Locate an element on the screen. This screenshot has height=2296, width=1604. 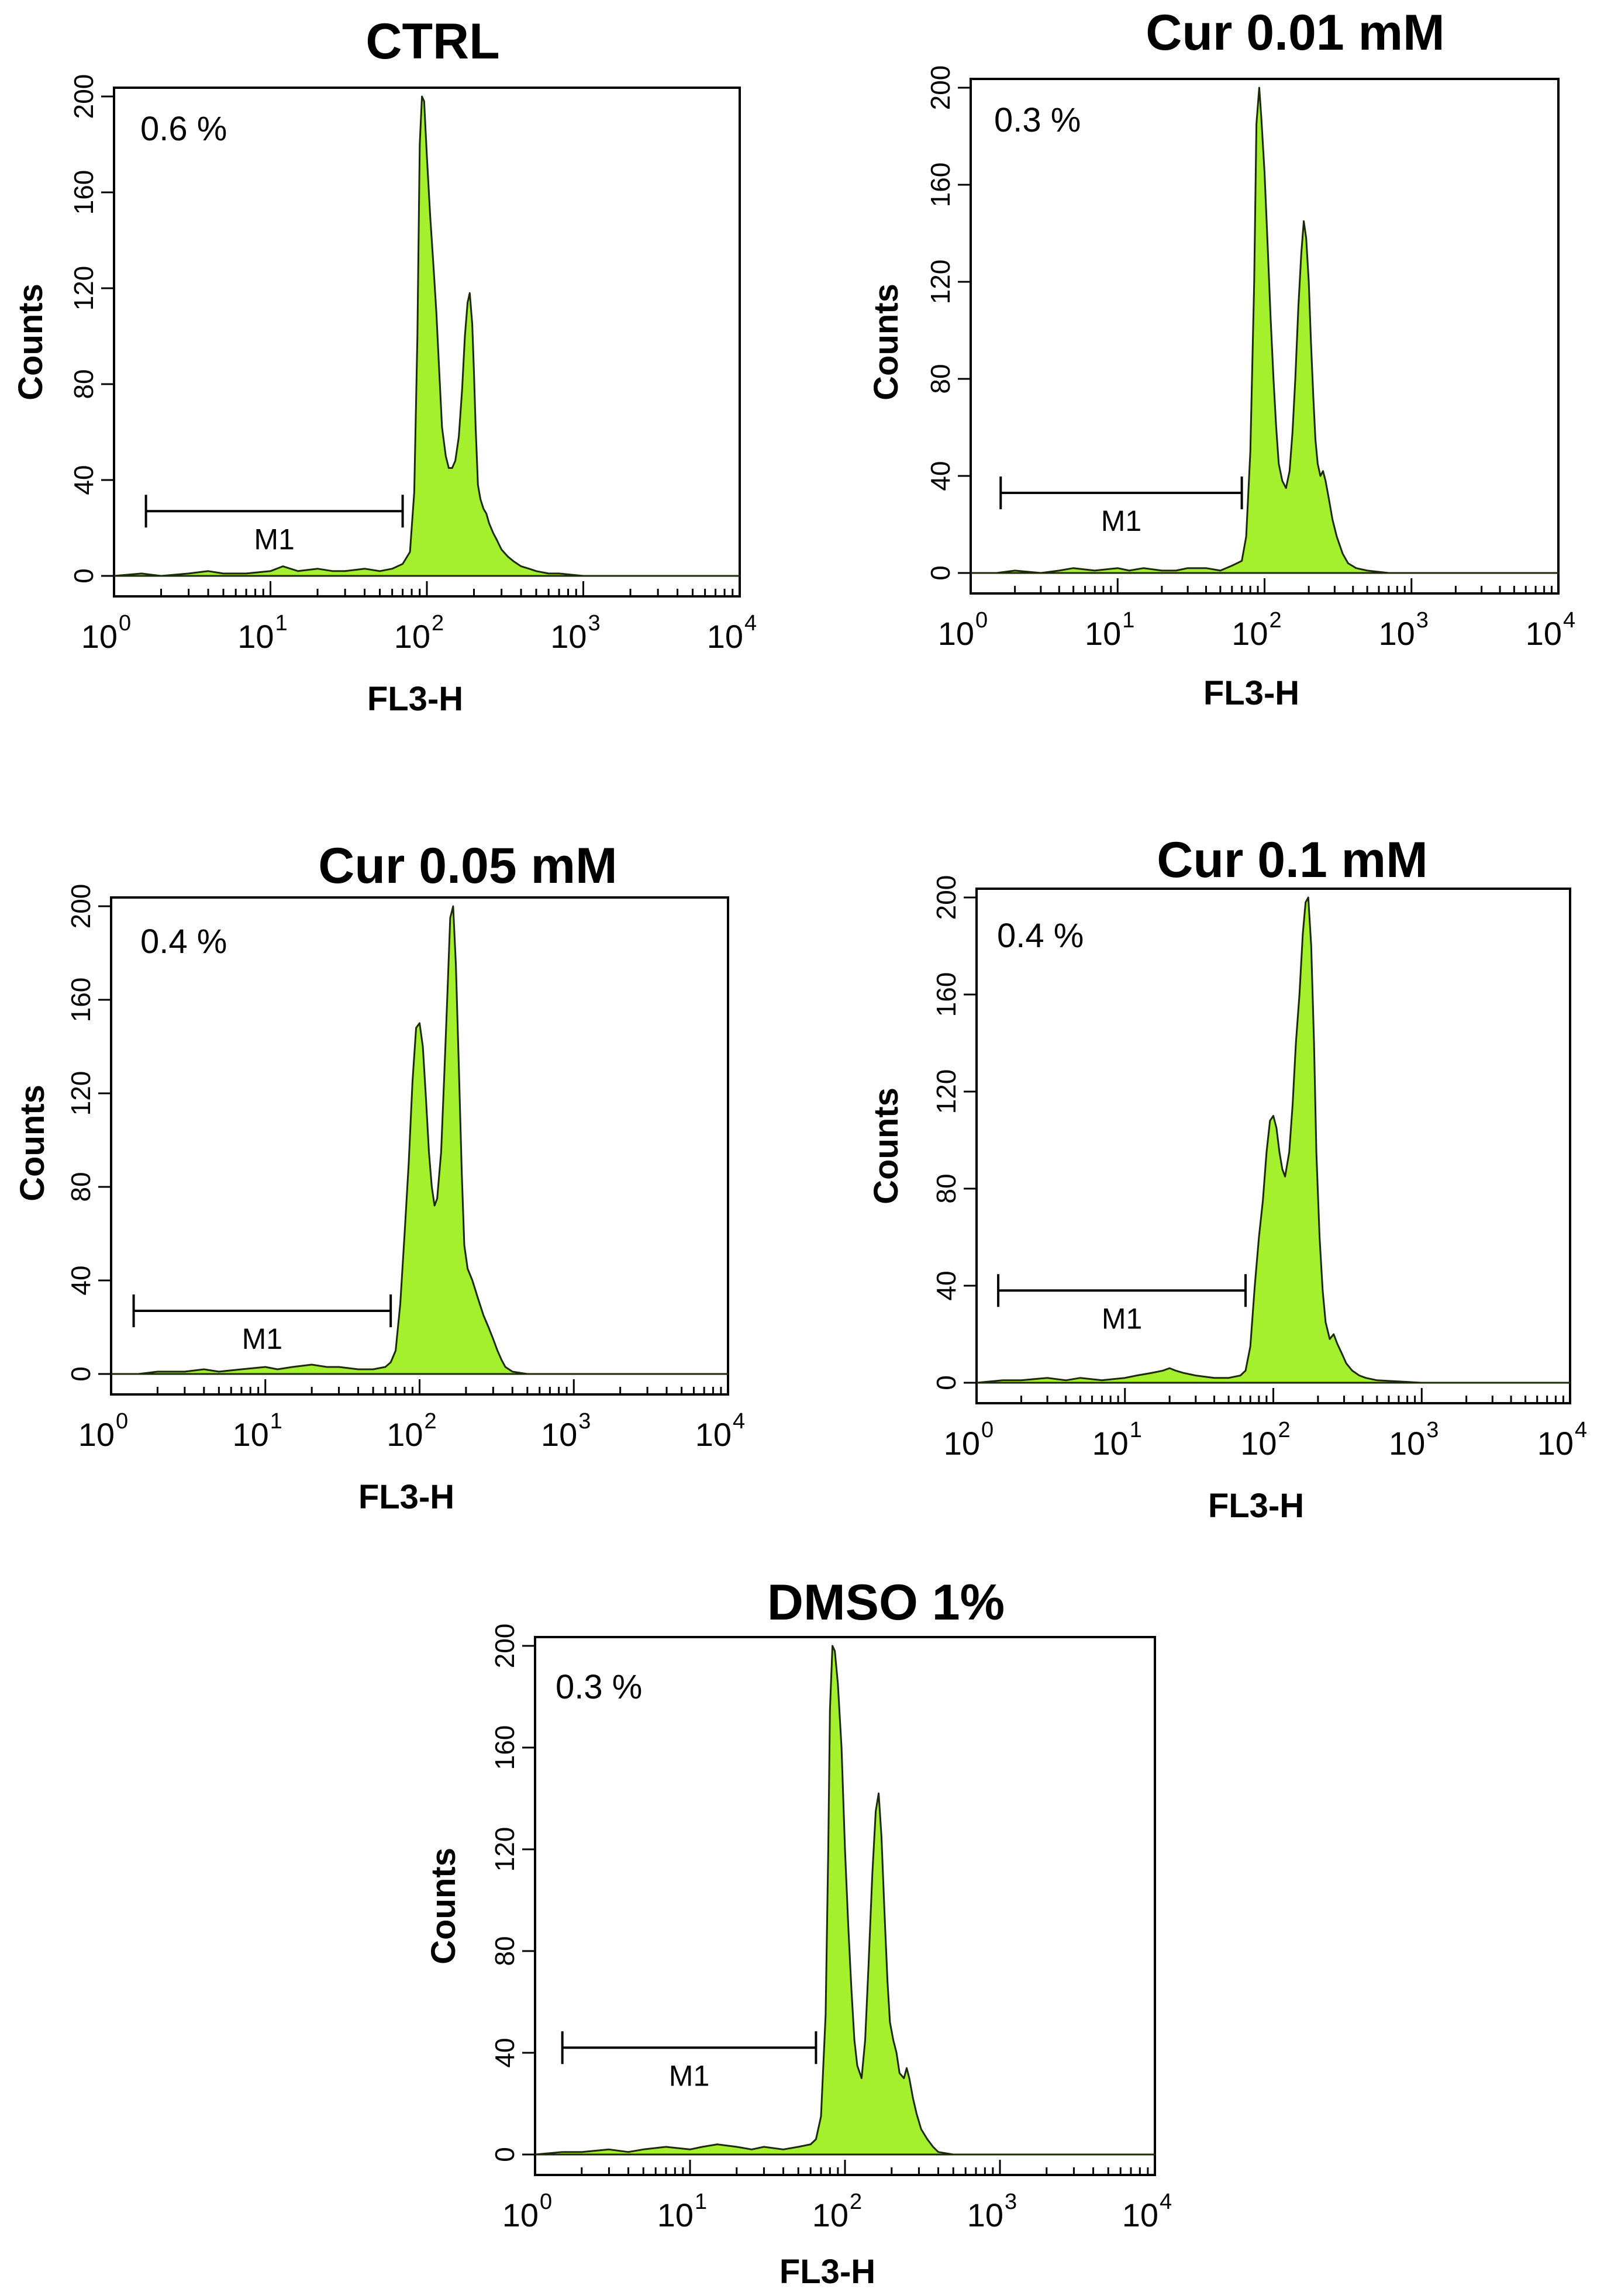
panel-title: Cur 0.05 mM is located at coordinates (467, 866).